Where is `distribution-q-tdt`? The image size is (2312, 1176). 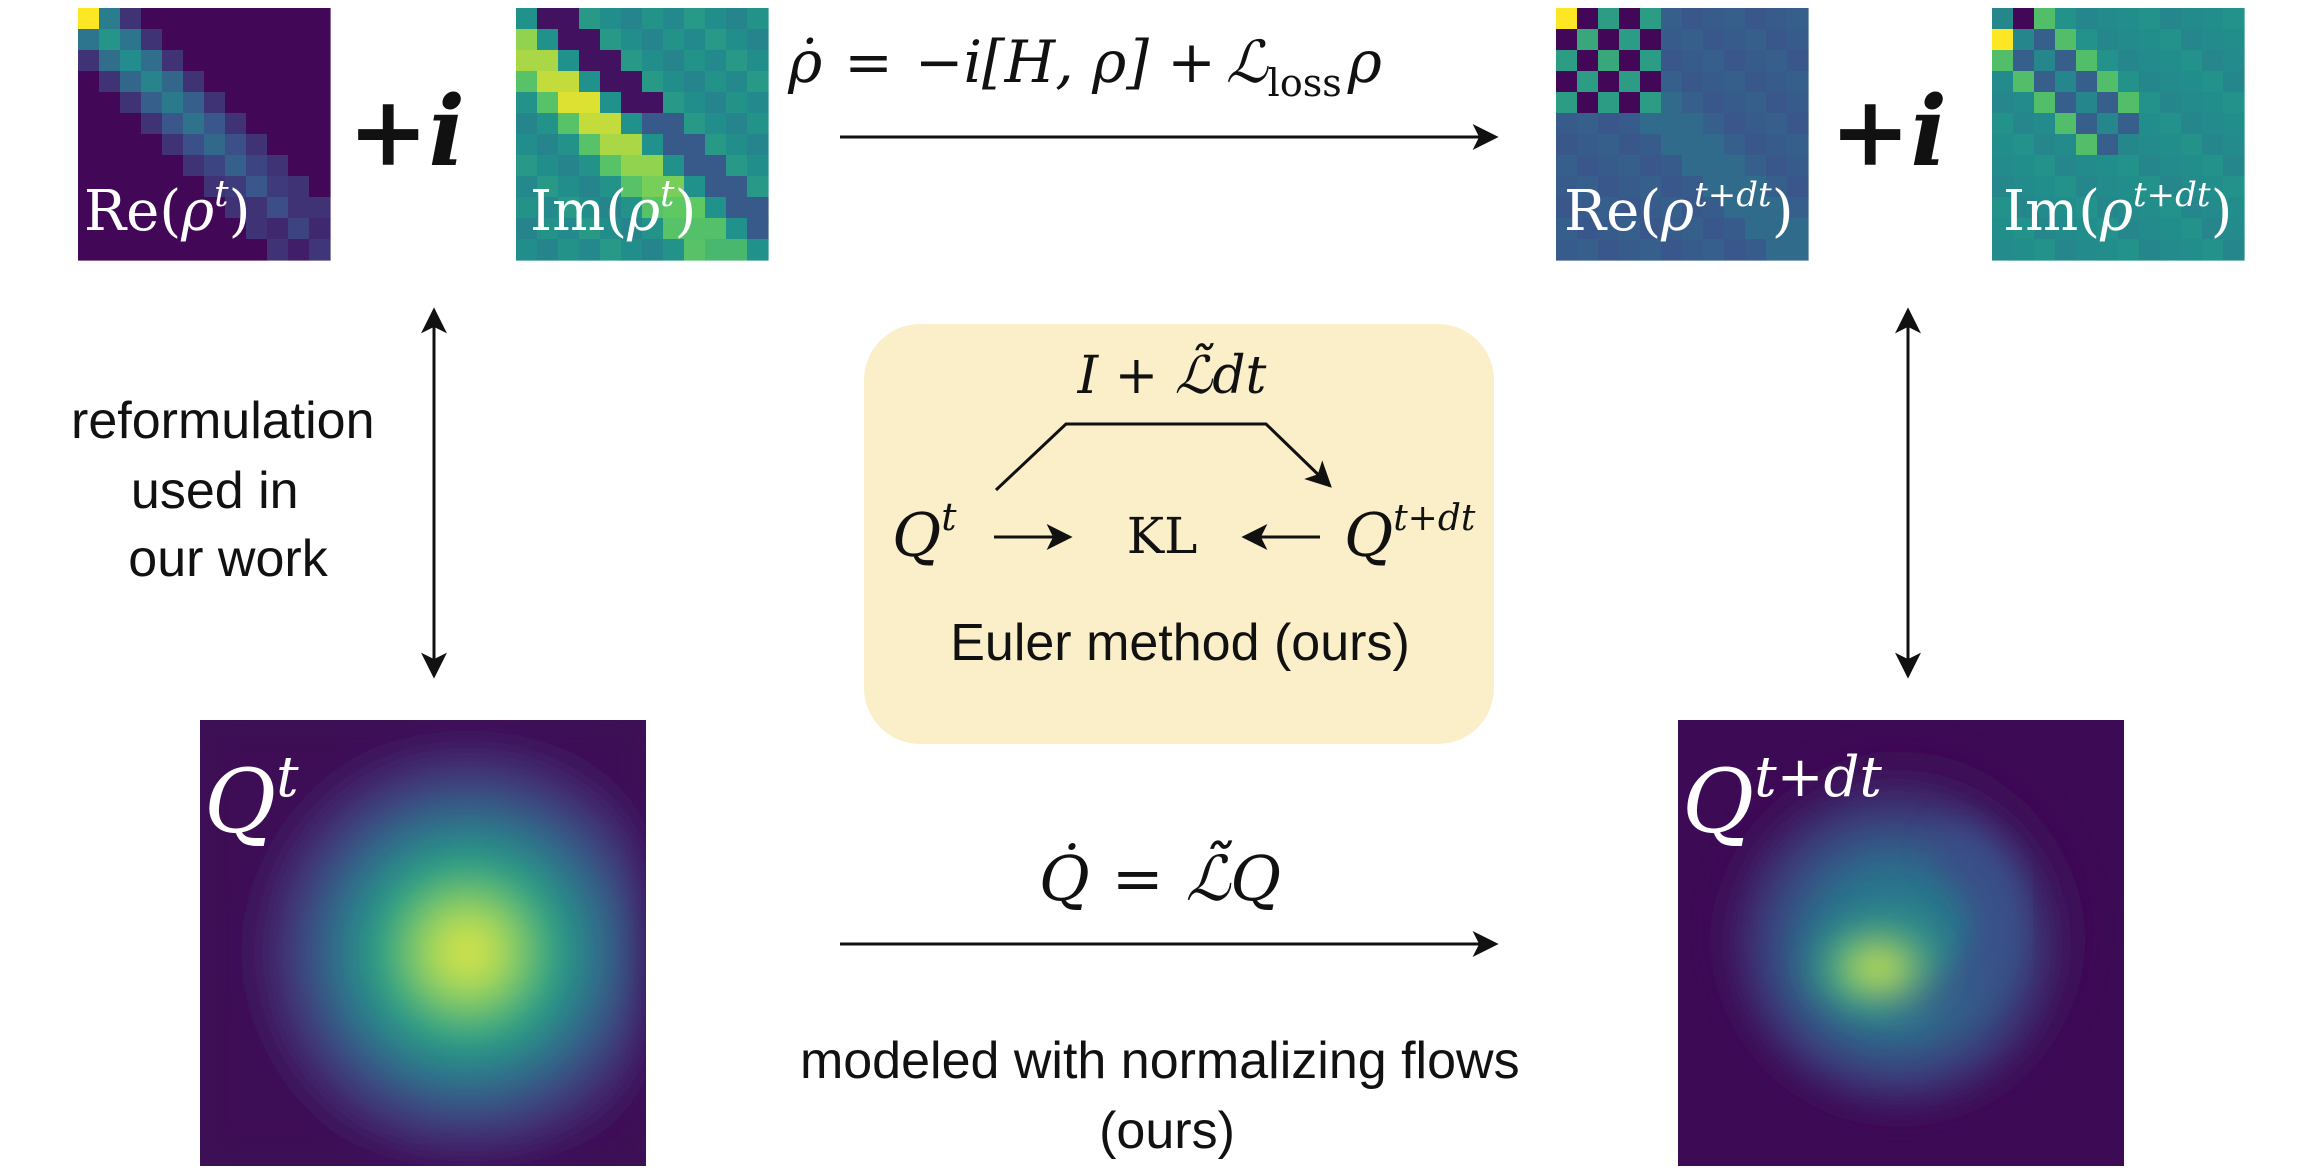
distribution-q-tdt is located at coordinates (1901, 943).